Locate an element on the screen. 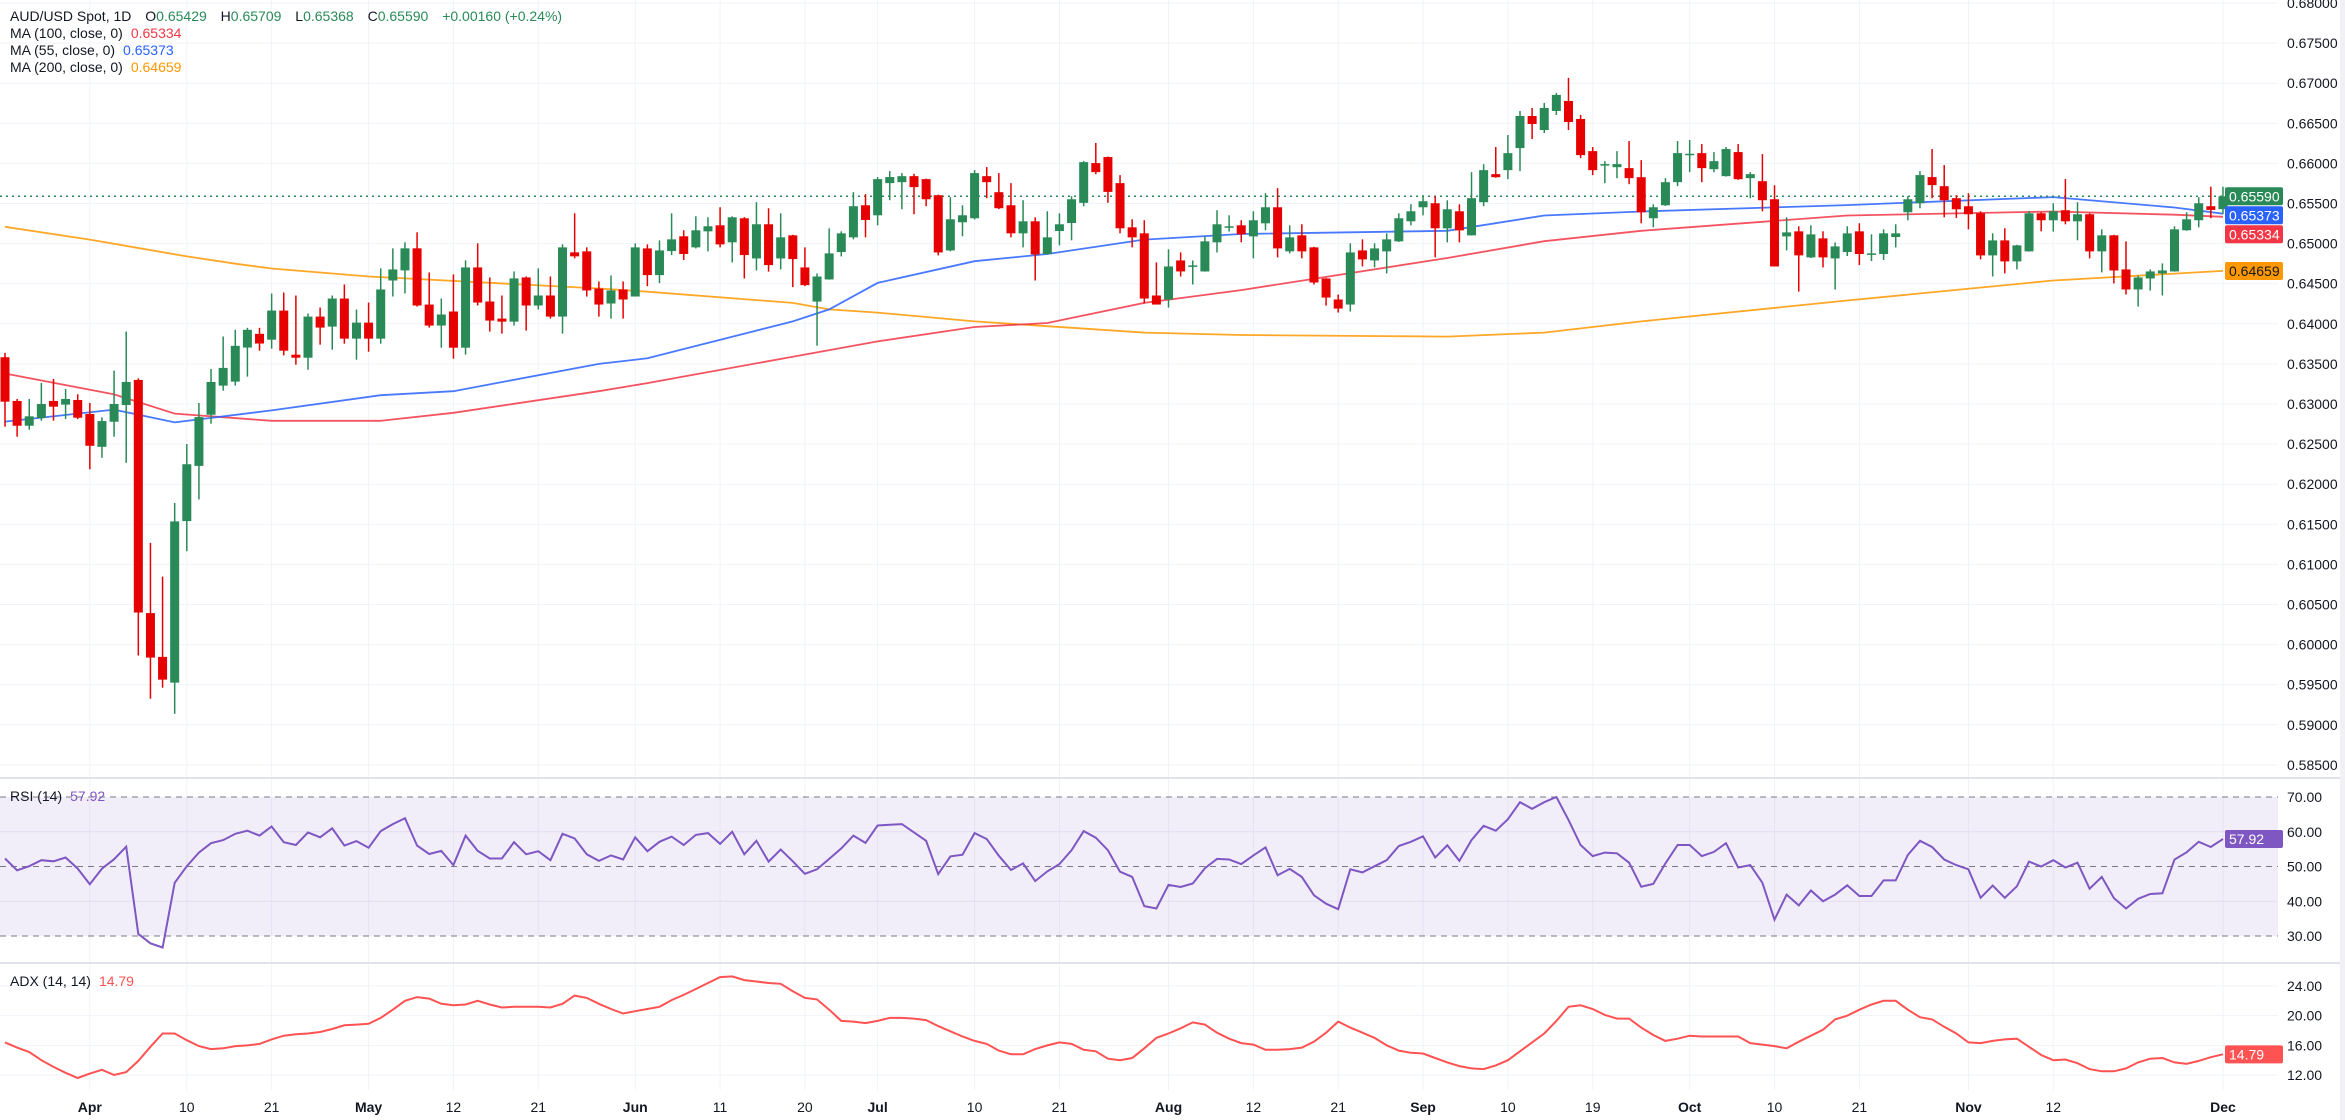 The width and height of the screenshot is (2345, 1120). ma55-badge-bg is located at coordinates (2254, 215).